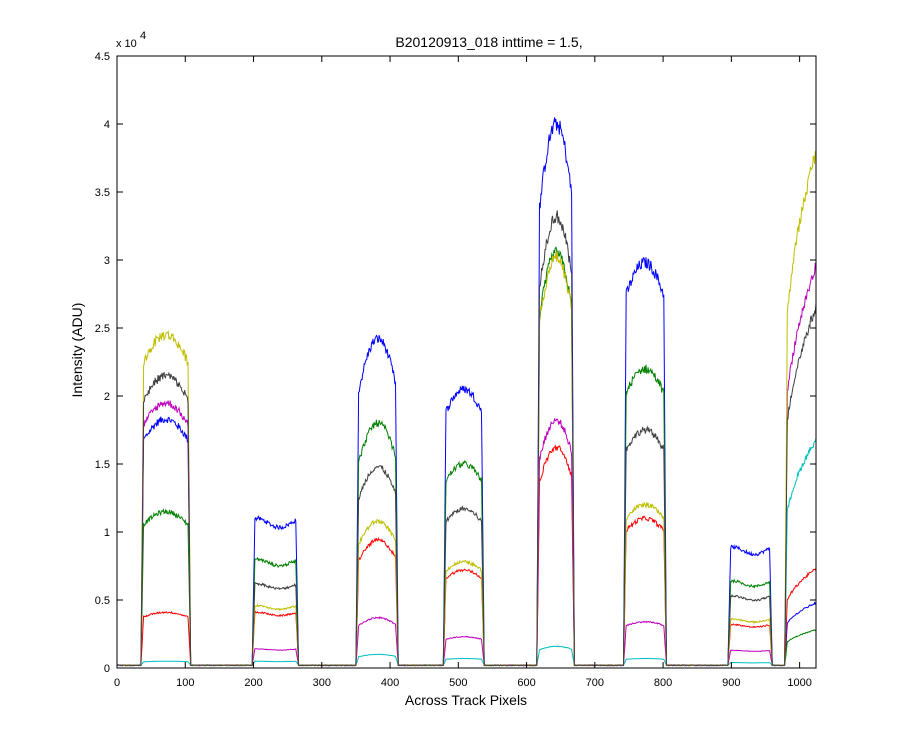 This screenshot has height=750, width=900. I want to click on x-tick-label: 0, so click(117, 683).